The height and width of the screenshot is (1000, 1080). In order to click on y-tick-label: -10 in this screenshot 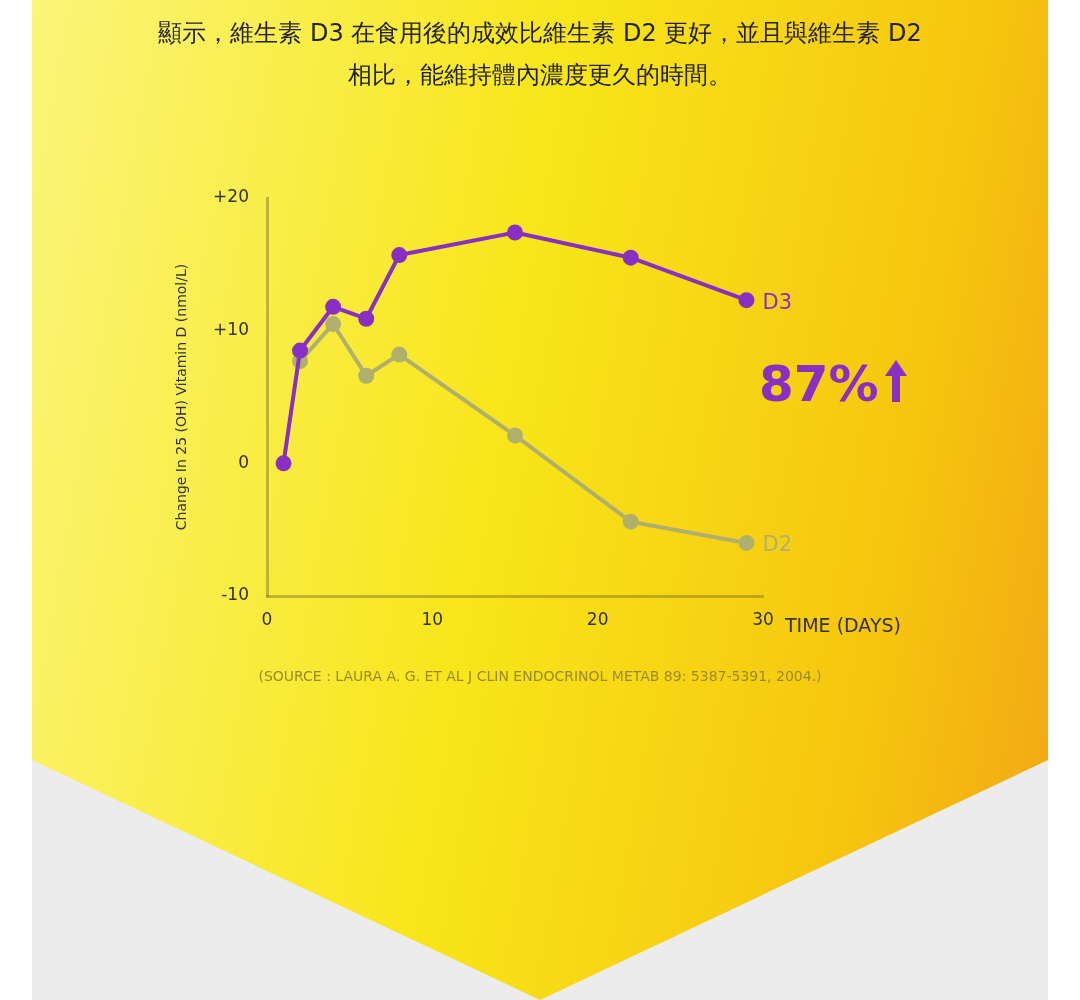, I will do `click(235, 594)`.